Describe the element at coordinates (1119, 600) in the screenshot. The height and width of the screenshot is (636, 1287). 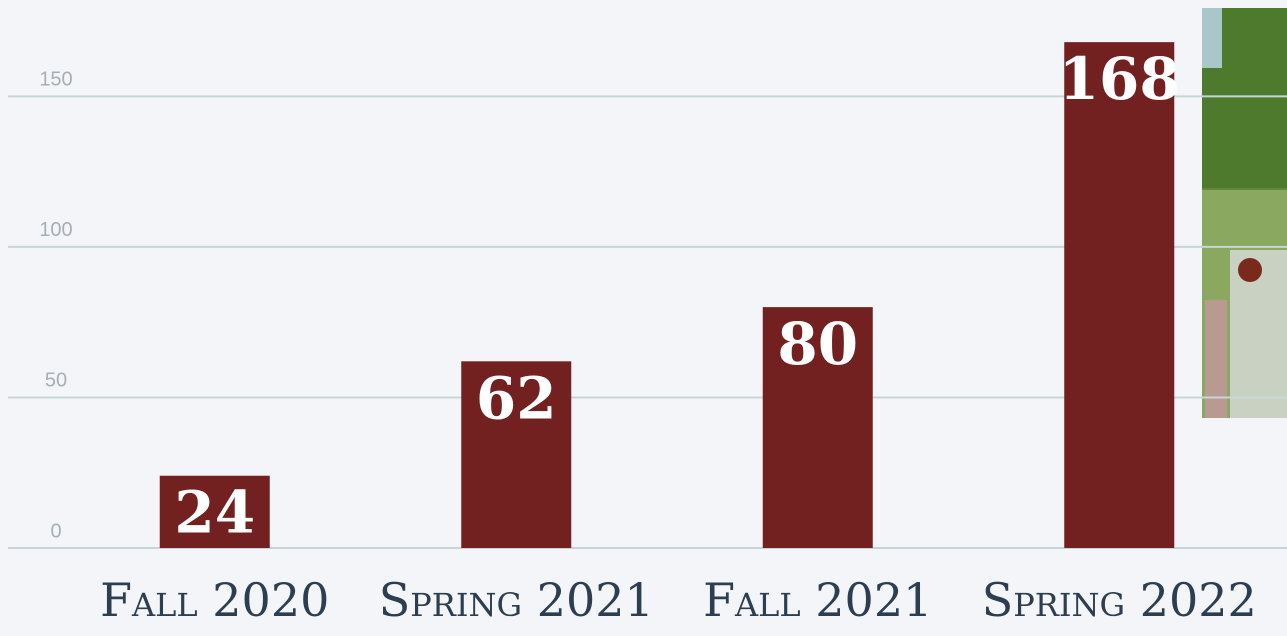
I see `x-tick-label: Spring 2022` at that location.